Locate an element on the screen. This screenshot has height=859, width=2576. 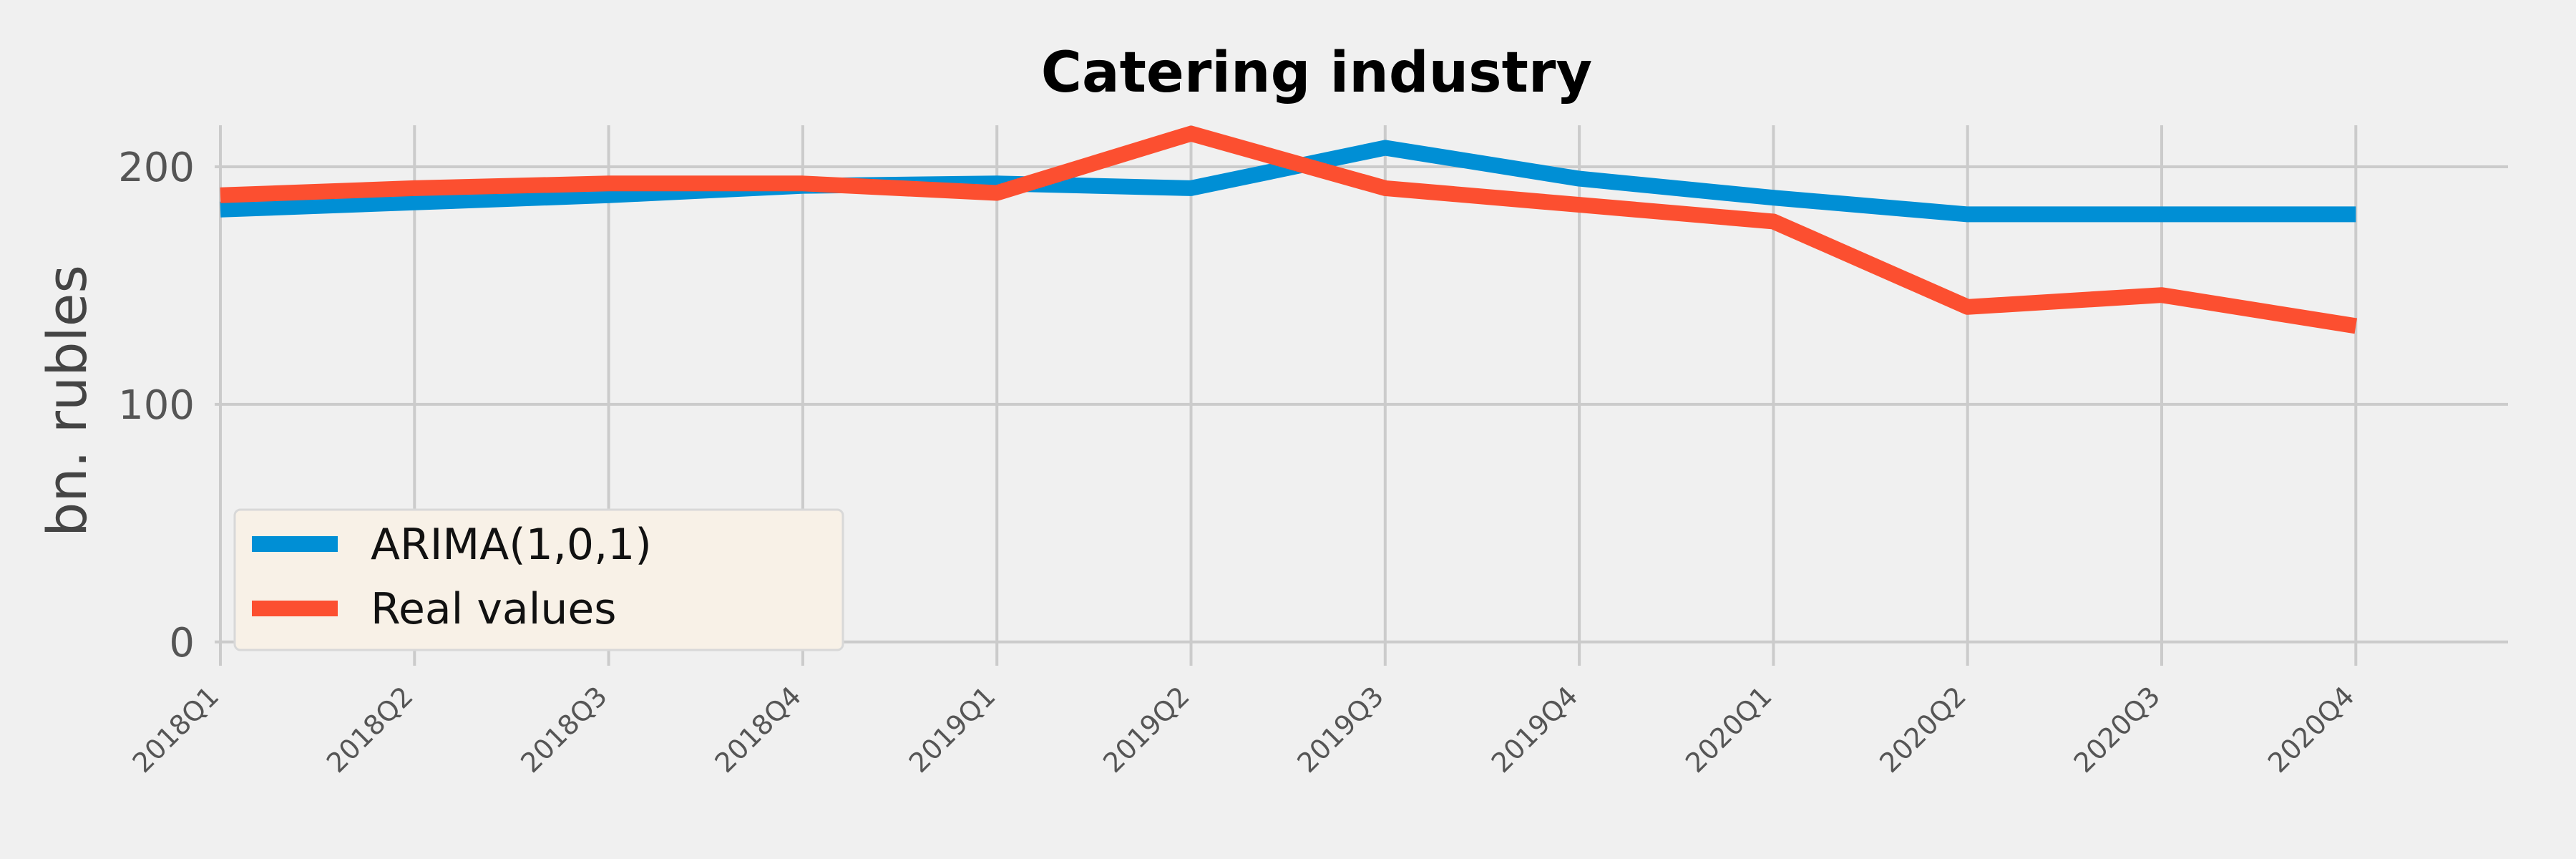
y-tick-label: 100 is located at coordinates (156, 405).